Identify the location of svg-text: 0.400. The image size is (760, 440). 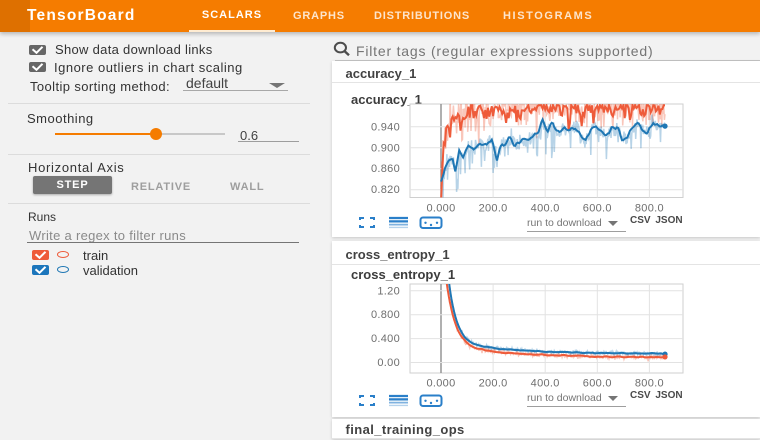
(385, 339).